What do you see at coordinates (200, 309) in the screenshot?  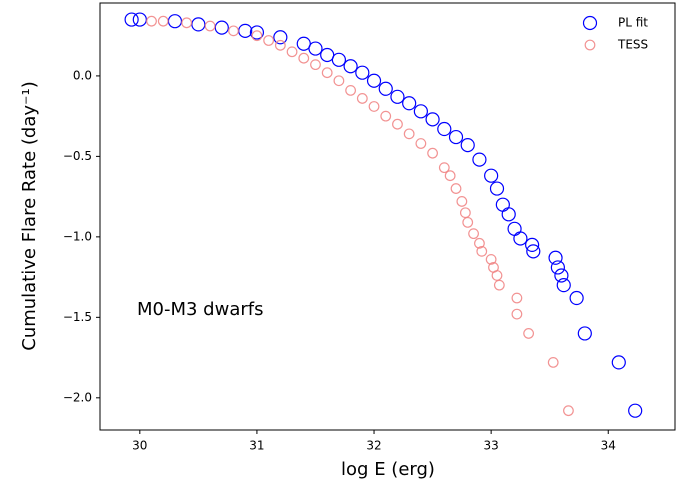 I see `annotation: M0-M3 dwarfs` at bounding box center [200, 309].